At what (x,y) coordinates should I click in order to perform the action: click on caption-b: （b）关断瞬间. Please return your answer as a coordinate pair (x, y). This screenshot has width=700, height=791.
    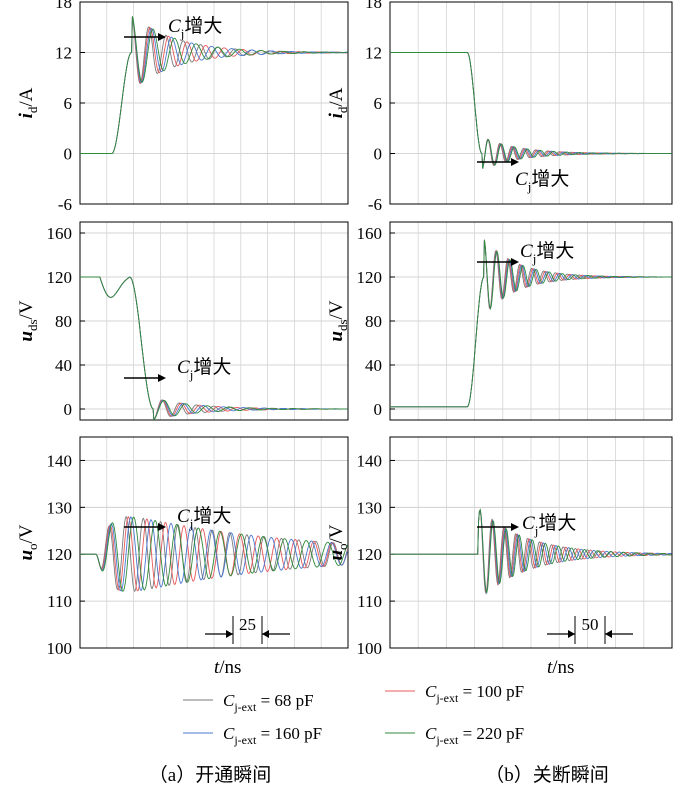
    Looking at the image, I should click on (547, 775).